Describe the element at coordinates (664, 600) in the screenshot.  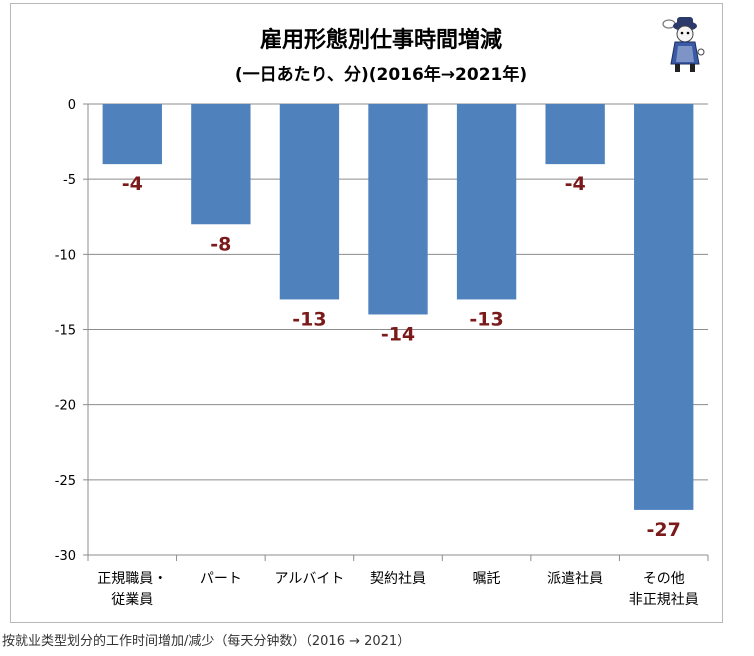
I see `category-label: 非正規社員` at that location.